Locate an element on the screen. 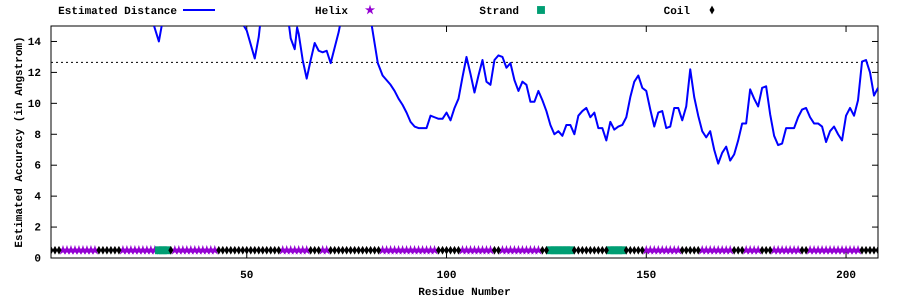  legend-label: Strand is located at coordinates (499, 12).